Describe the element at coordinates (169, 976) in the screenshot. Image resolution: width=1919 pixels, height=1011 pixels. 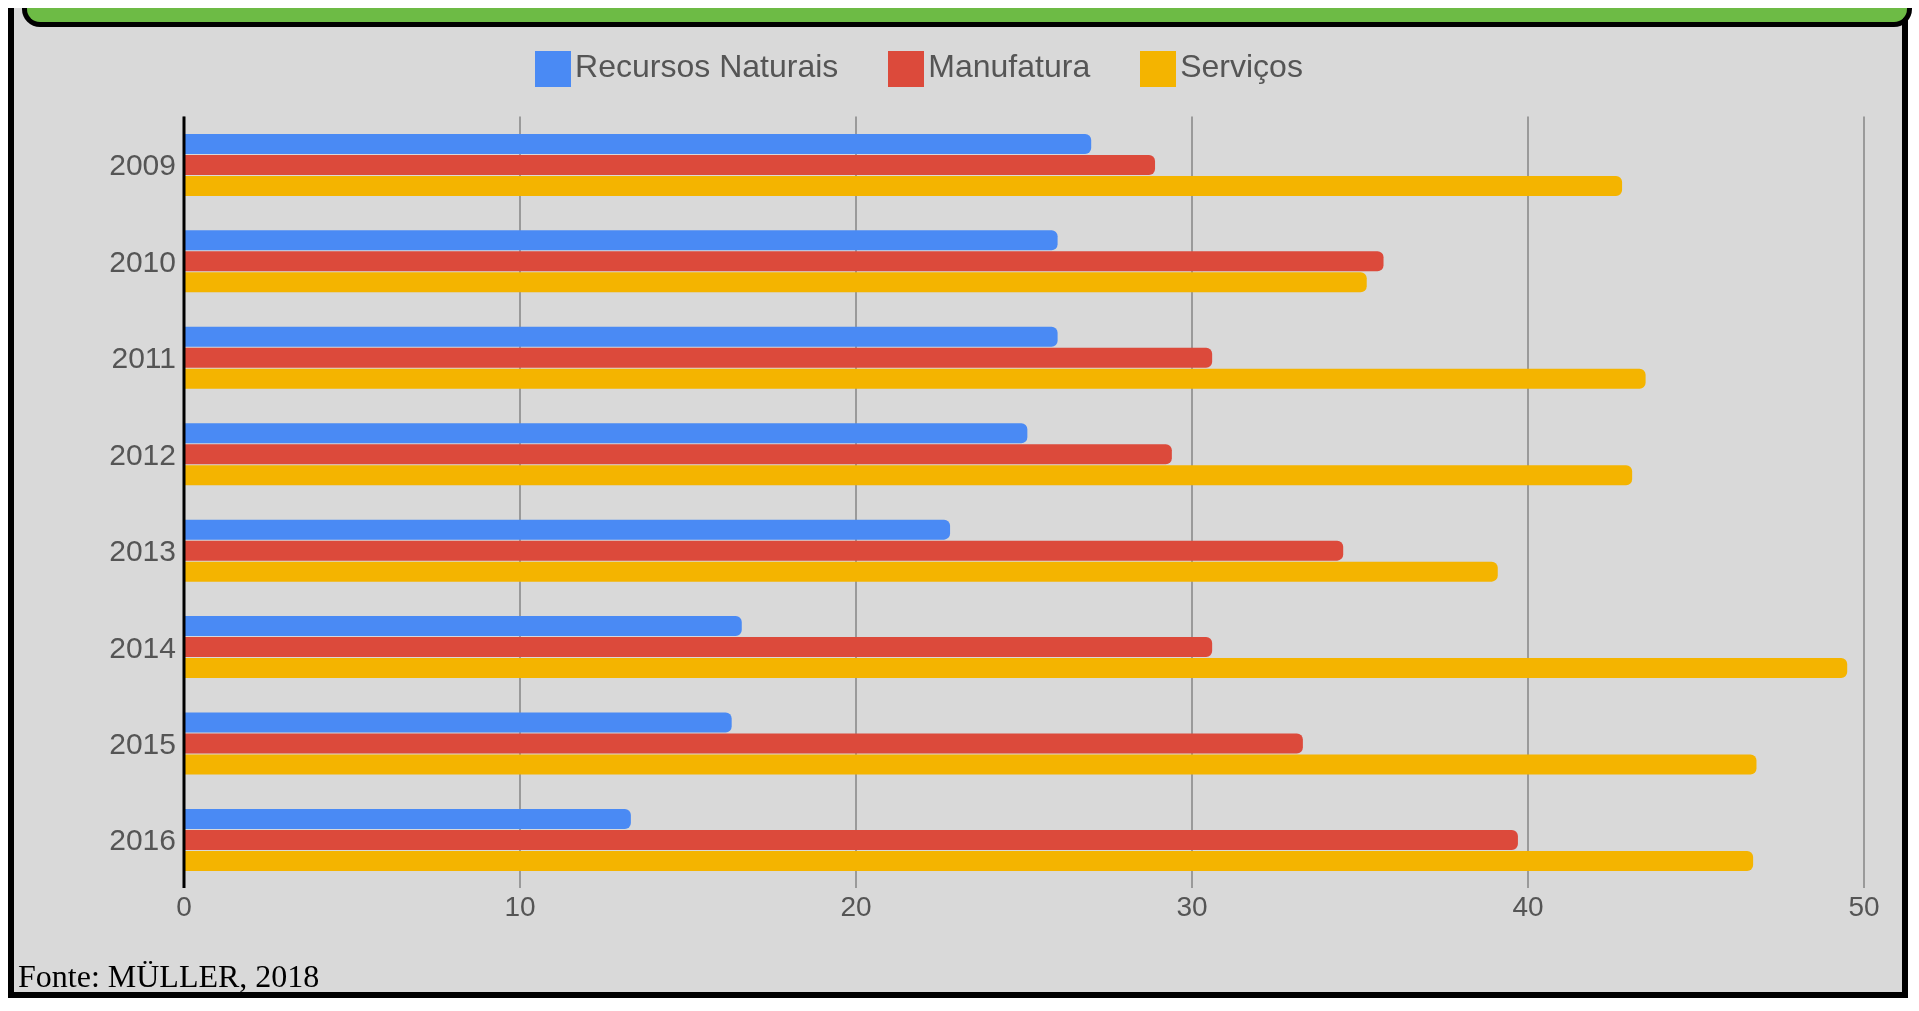
I see `source-note: Fonte: MÜLLER, 2018` at that location.